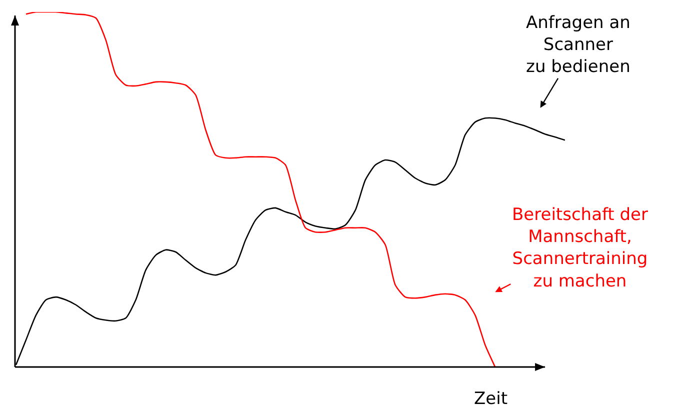  What do you see at coordinates (578, 45) in the screenshot?
I see `annotation: Anfragen an Scanner zu bedienen` at bounding box center [578, 45].